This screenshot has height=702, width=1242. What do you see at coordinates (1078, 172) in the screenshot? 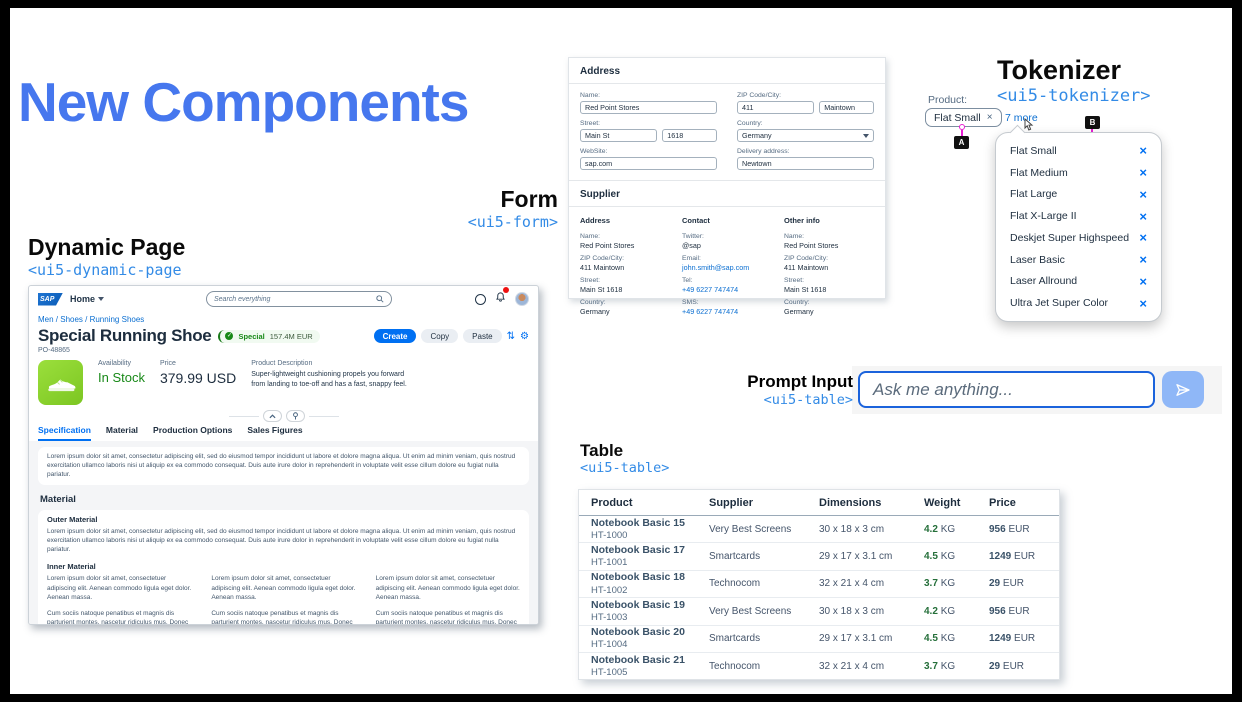
I see `token-list-item: Flat Medium ×` at bounding box center [1078, 172].